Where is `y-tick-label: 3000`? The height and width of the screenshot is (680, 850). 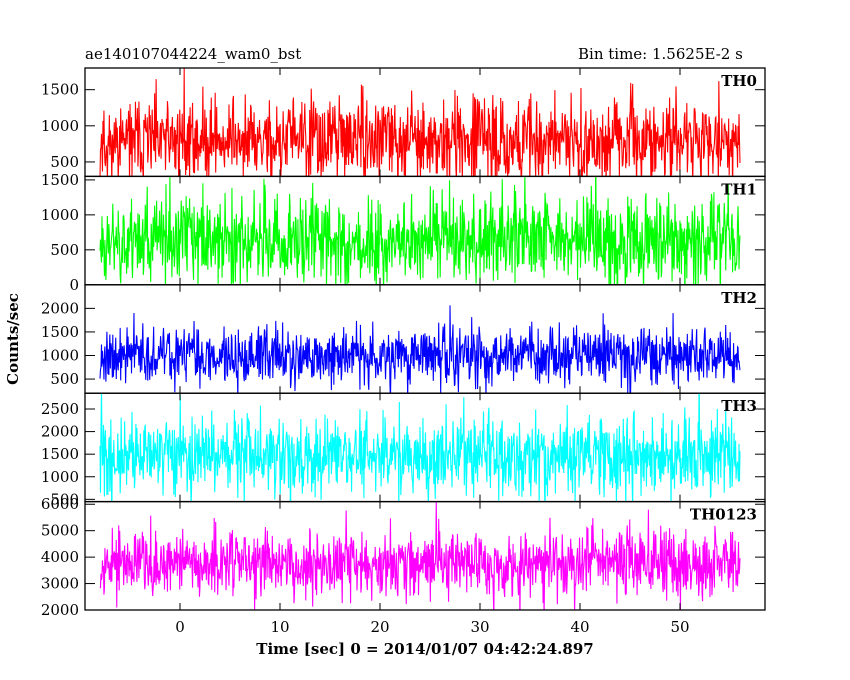
y-tick-label: 3000 is located at coordinates (60, 584).